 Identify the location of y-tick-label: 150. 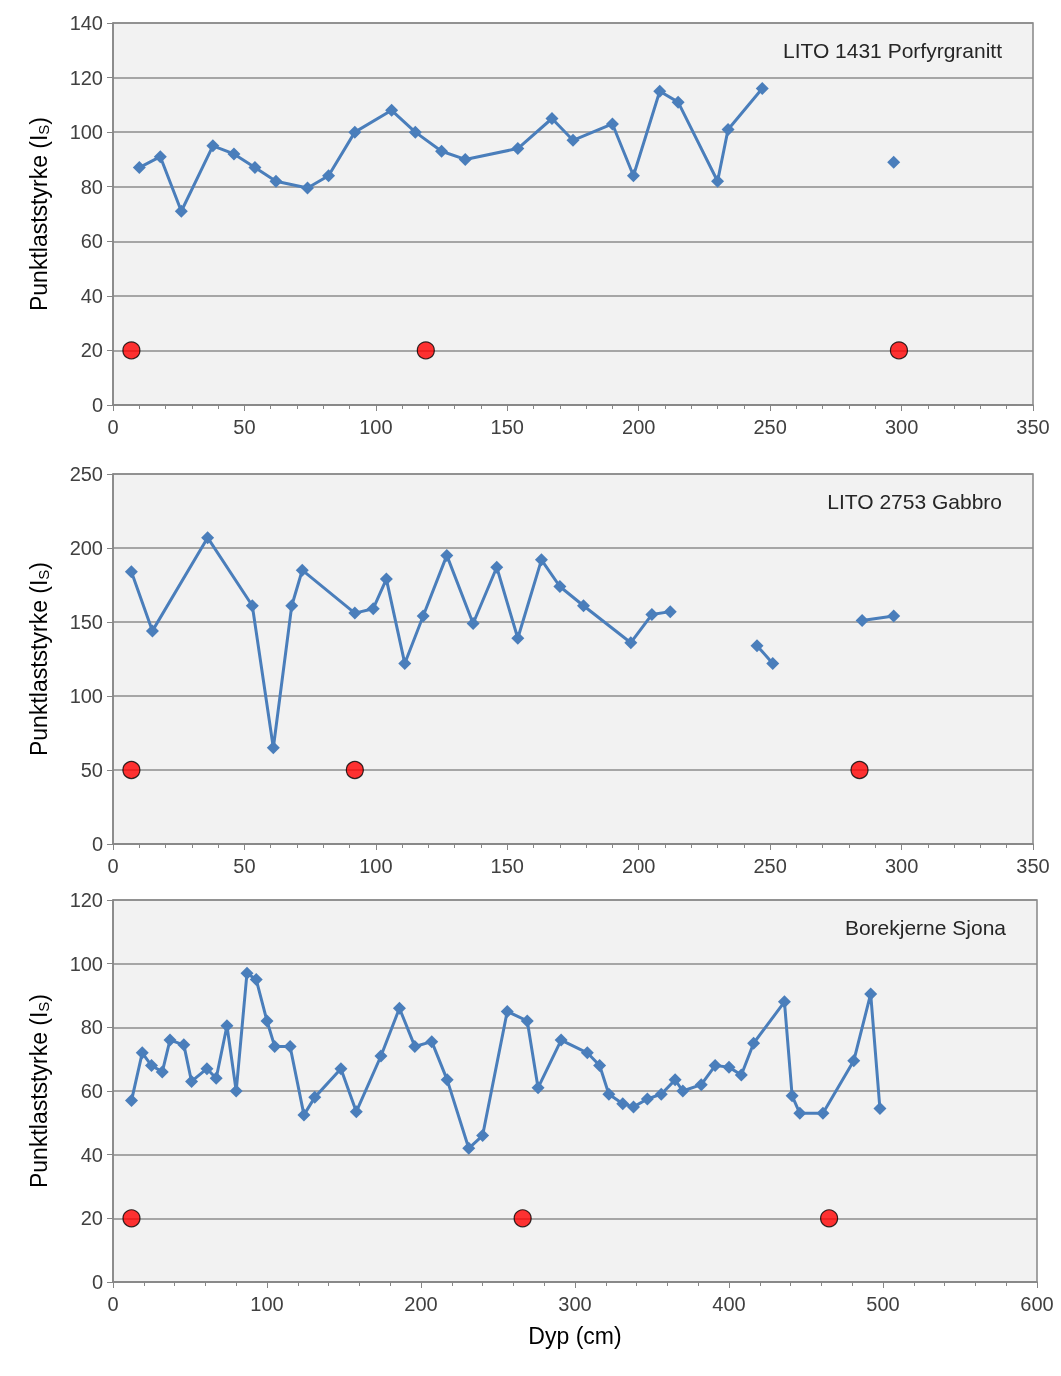
(86, 622).